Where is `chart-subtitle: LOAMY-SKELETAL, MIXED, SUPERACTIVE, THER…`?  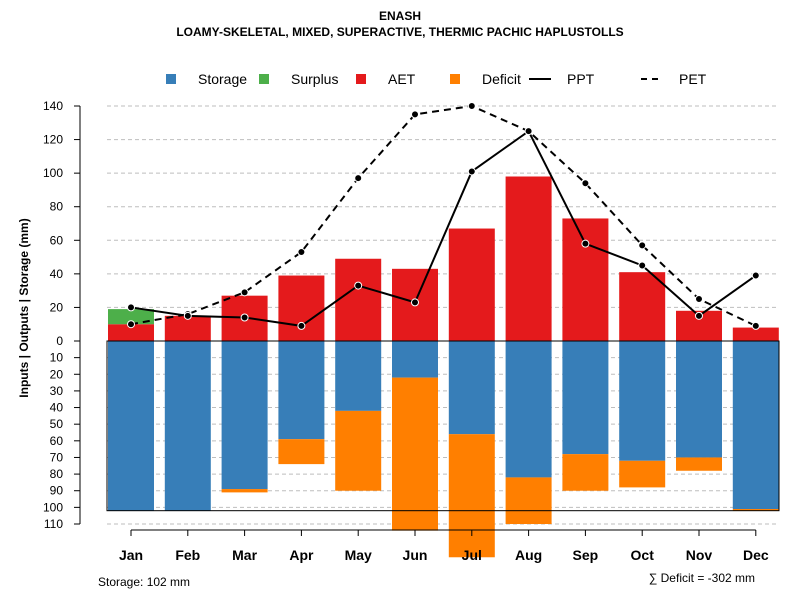 chart-subtitle: LOAMY-SKELETAL, MIXED, SUPERACTIVE, THER… is located at coordinates (399, 32).